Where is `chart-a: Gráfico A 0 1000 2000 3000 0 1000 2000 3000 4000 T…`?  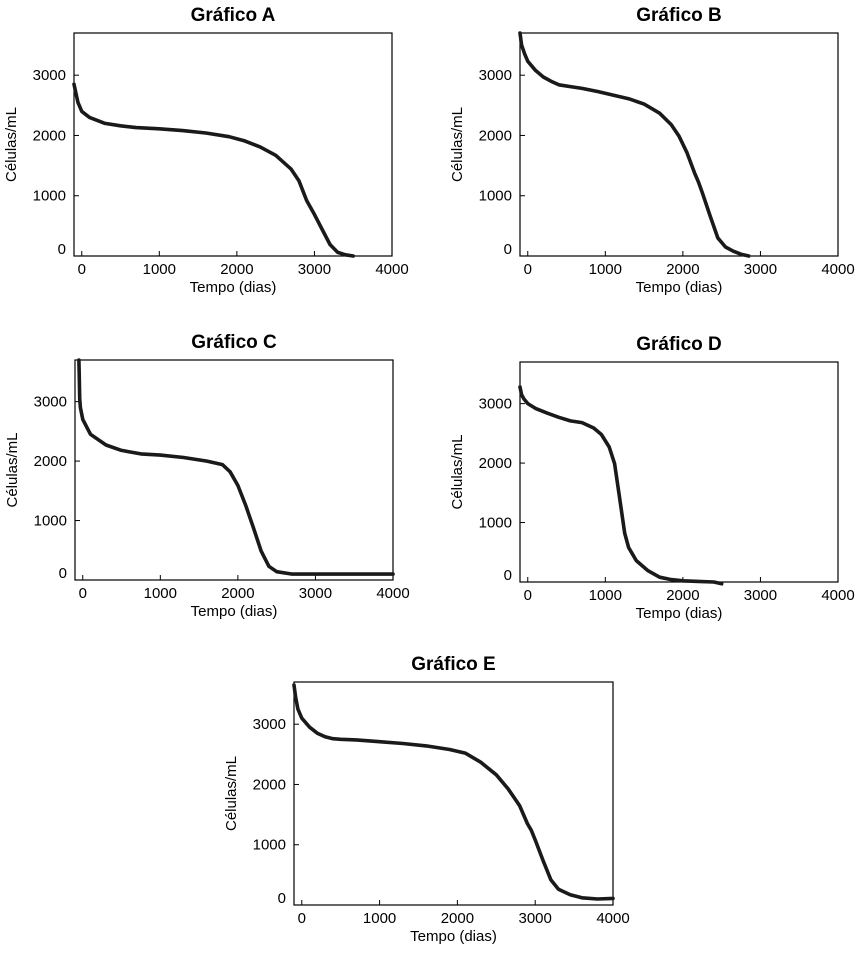 chart-a: Gráfico A 0 1000 2000 3000 0 1000 2000 3000 4000 T… is located at coordinates (206, 150).